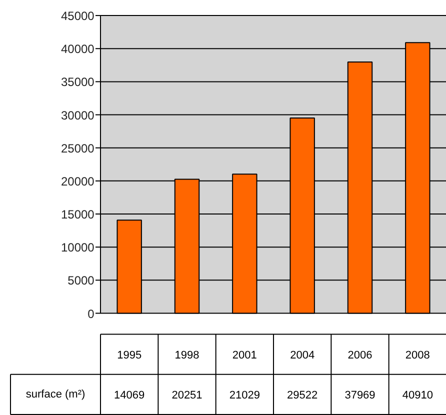  Describe the element at coordinates (417, 355) in the screenshot. I see `x-tick-label: 2008` at that location.